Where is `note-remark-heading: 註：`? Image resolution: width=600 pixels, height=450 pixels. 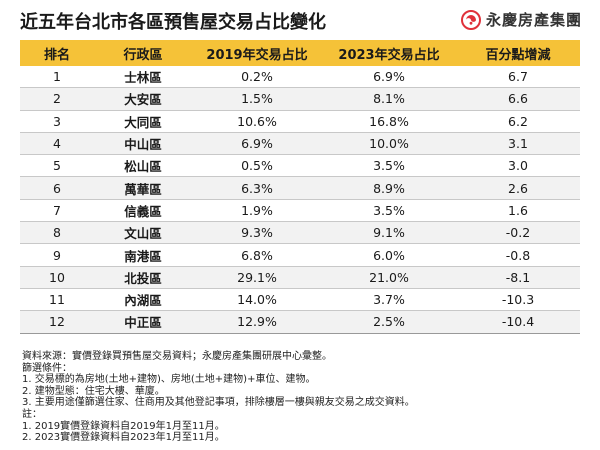
note-remark-heading: 註： is located at coordinates (32, 414).